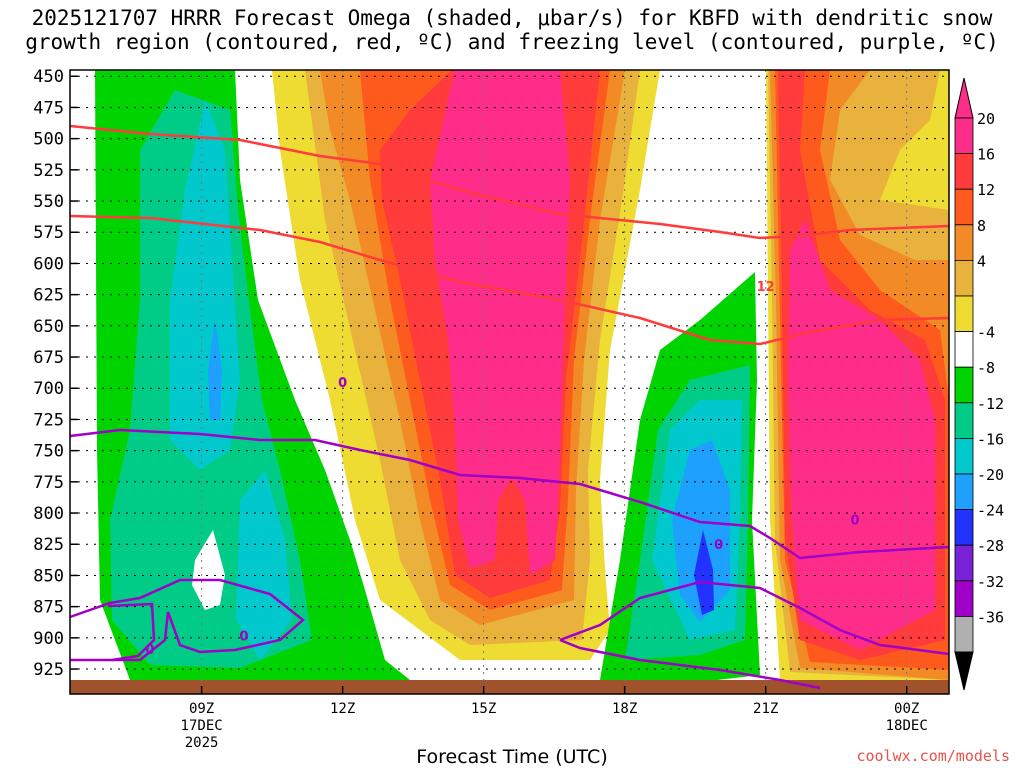 The image size is (1024, 768). I want to click on colorbar-label: -4, so click(986, 333).